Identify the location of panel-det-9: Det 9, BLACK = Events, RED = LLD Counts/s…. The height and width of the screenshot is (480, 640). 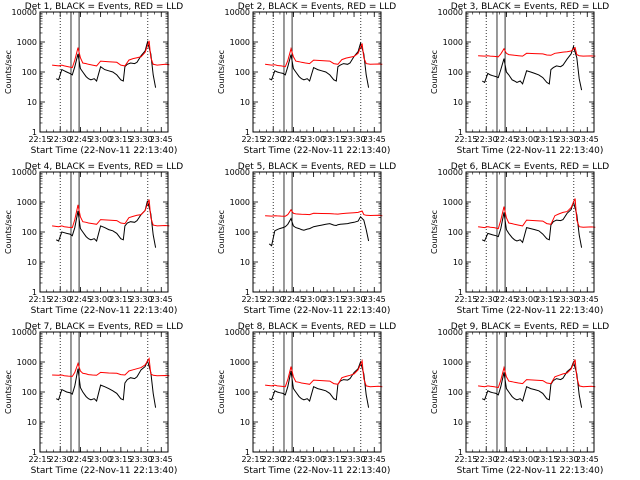
(519, 399).